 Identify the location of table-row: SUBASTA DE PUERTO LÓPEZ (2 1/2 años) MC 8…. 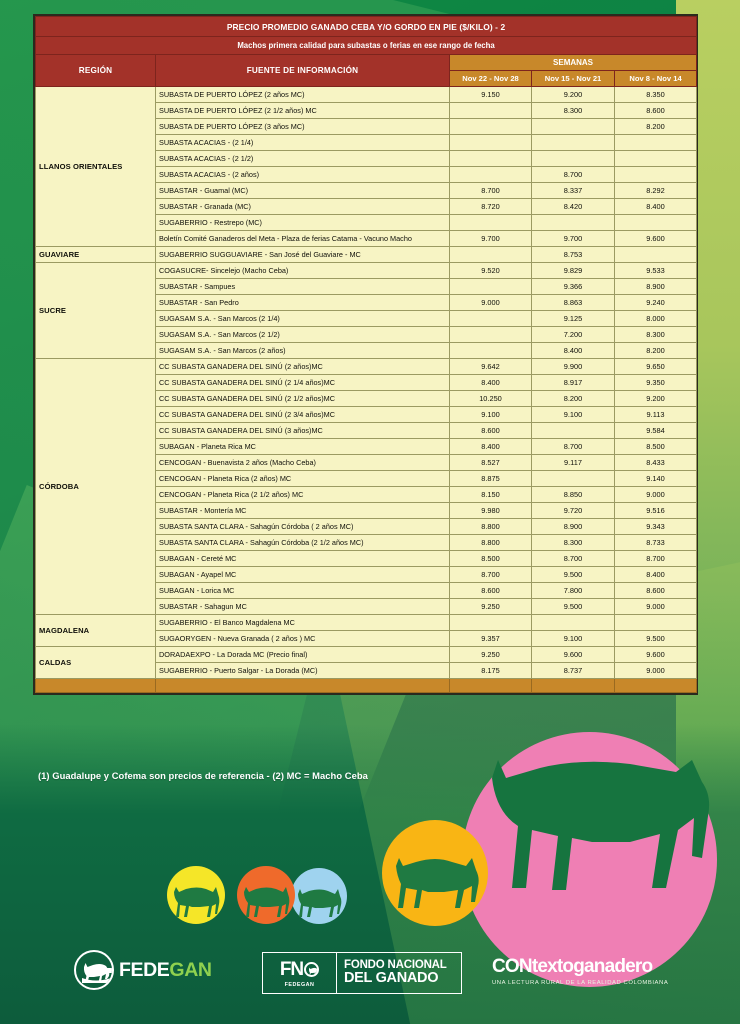
(367, 110).